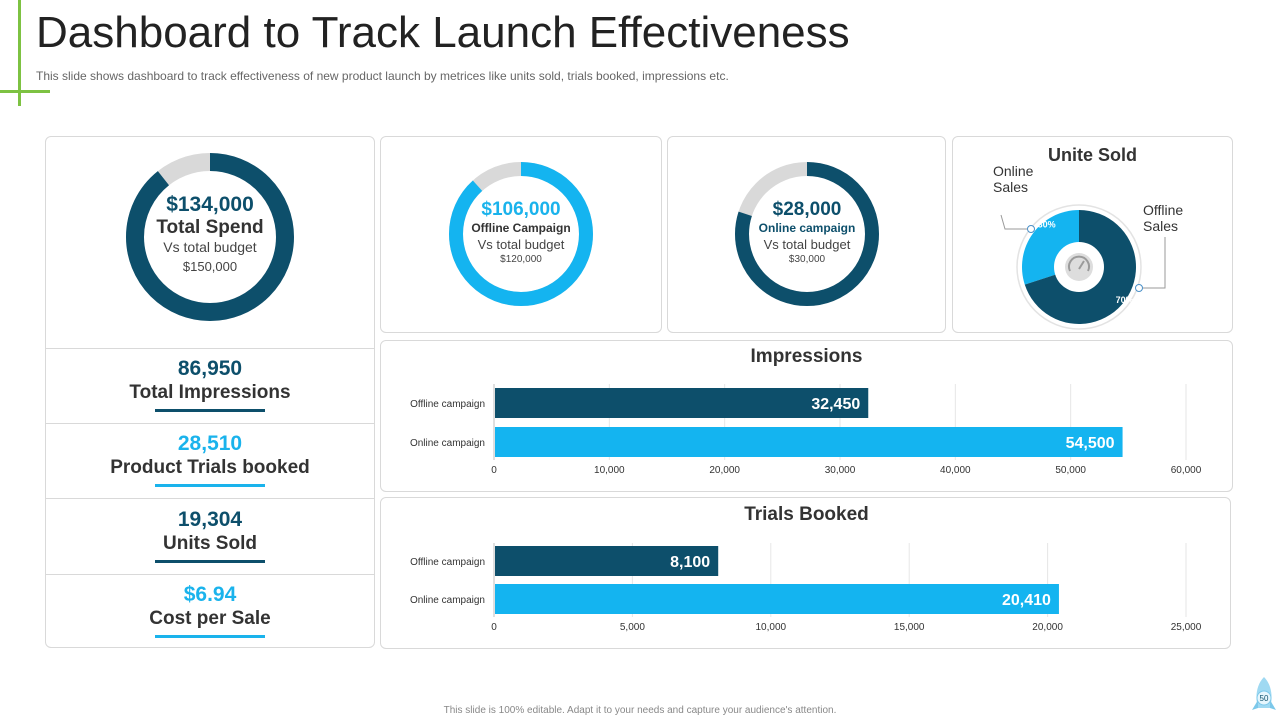 The width and height of the screenshot is (1280, 720). What do you see at coordinates (1092, 155) in the screenshot?
I see `unit-sold-title: Unite Sold` at bounding box center [1092, 155].